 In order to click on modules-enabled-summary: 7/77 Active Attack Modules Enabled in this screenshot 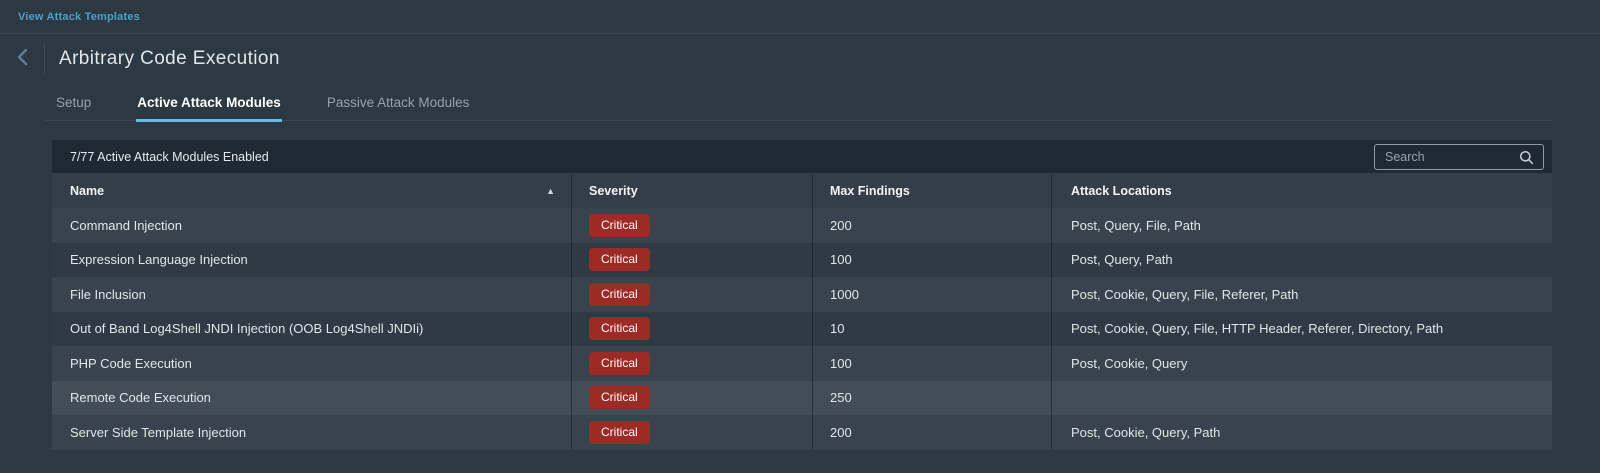, I will do `click(169, 156)`.